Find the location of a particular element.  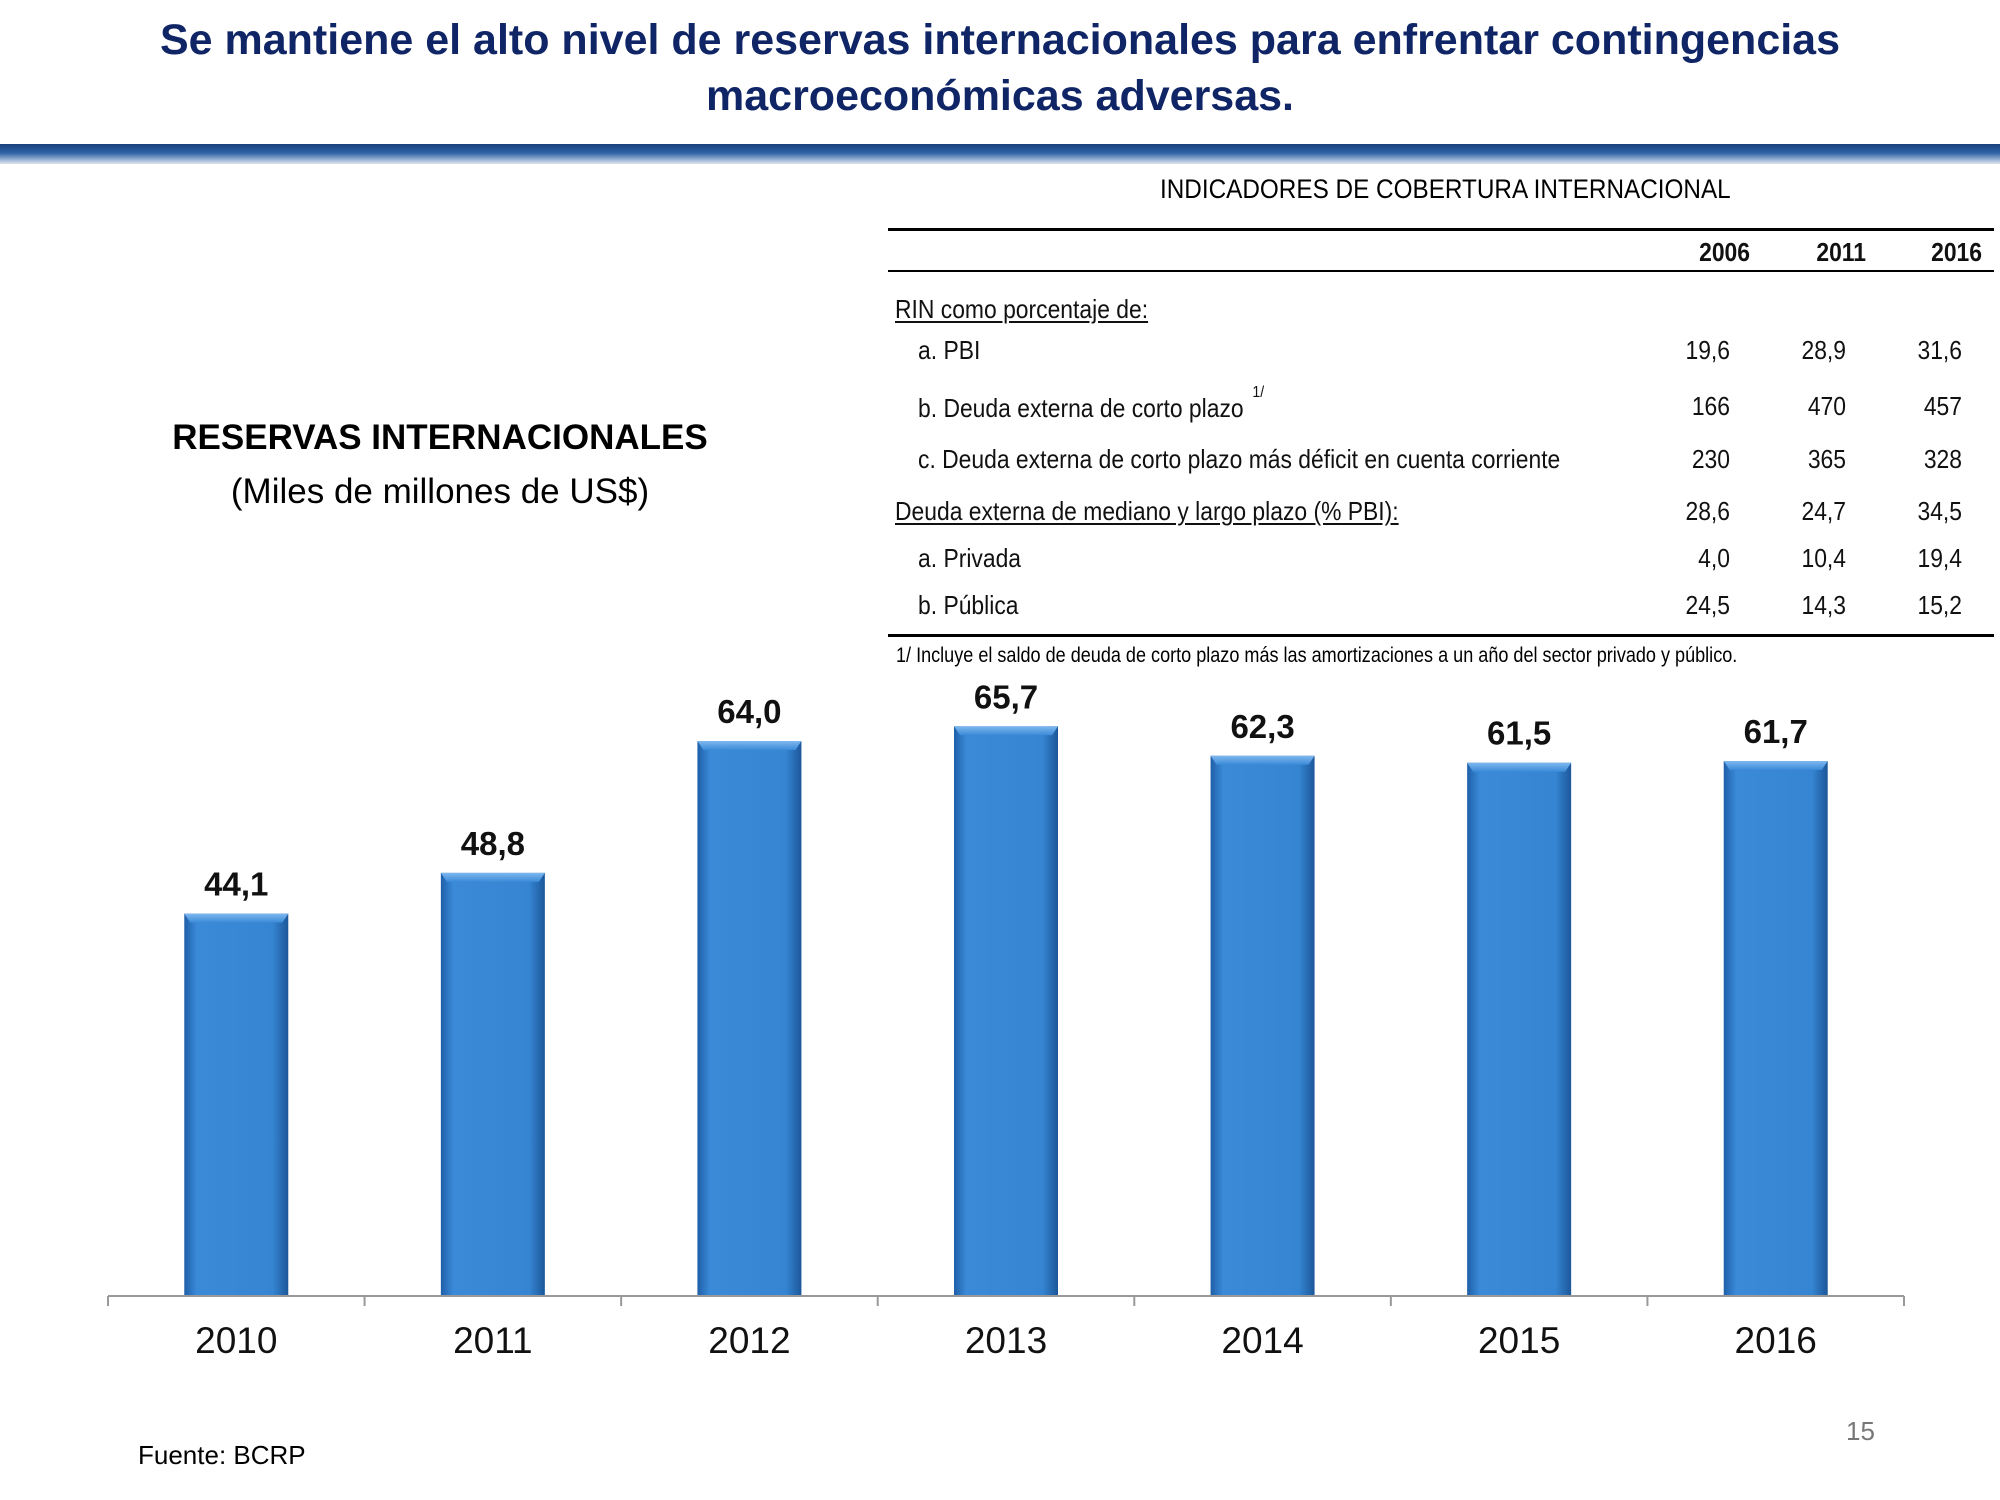

x-tick-label-2013: 2013 is located at coordinates (1006, 1340).